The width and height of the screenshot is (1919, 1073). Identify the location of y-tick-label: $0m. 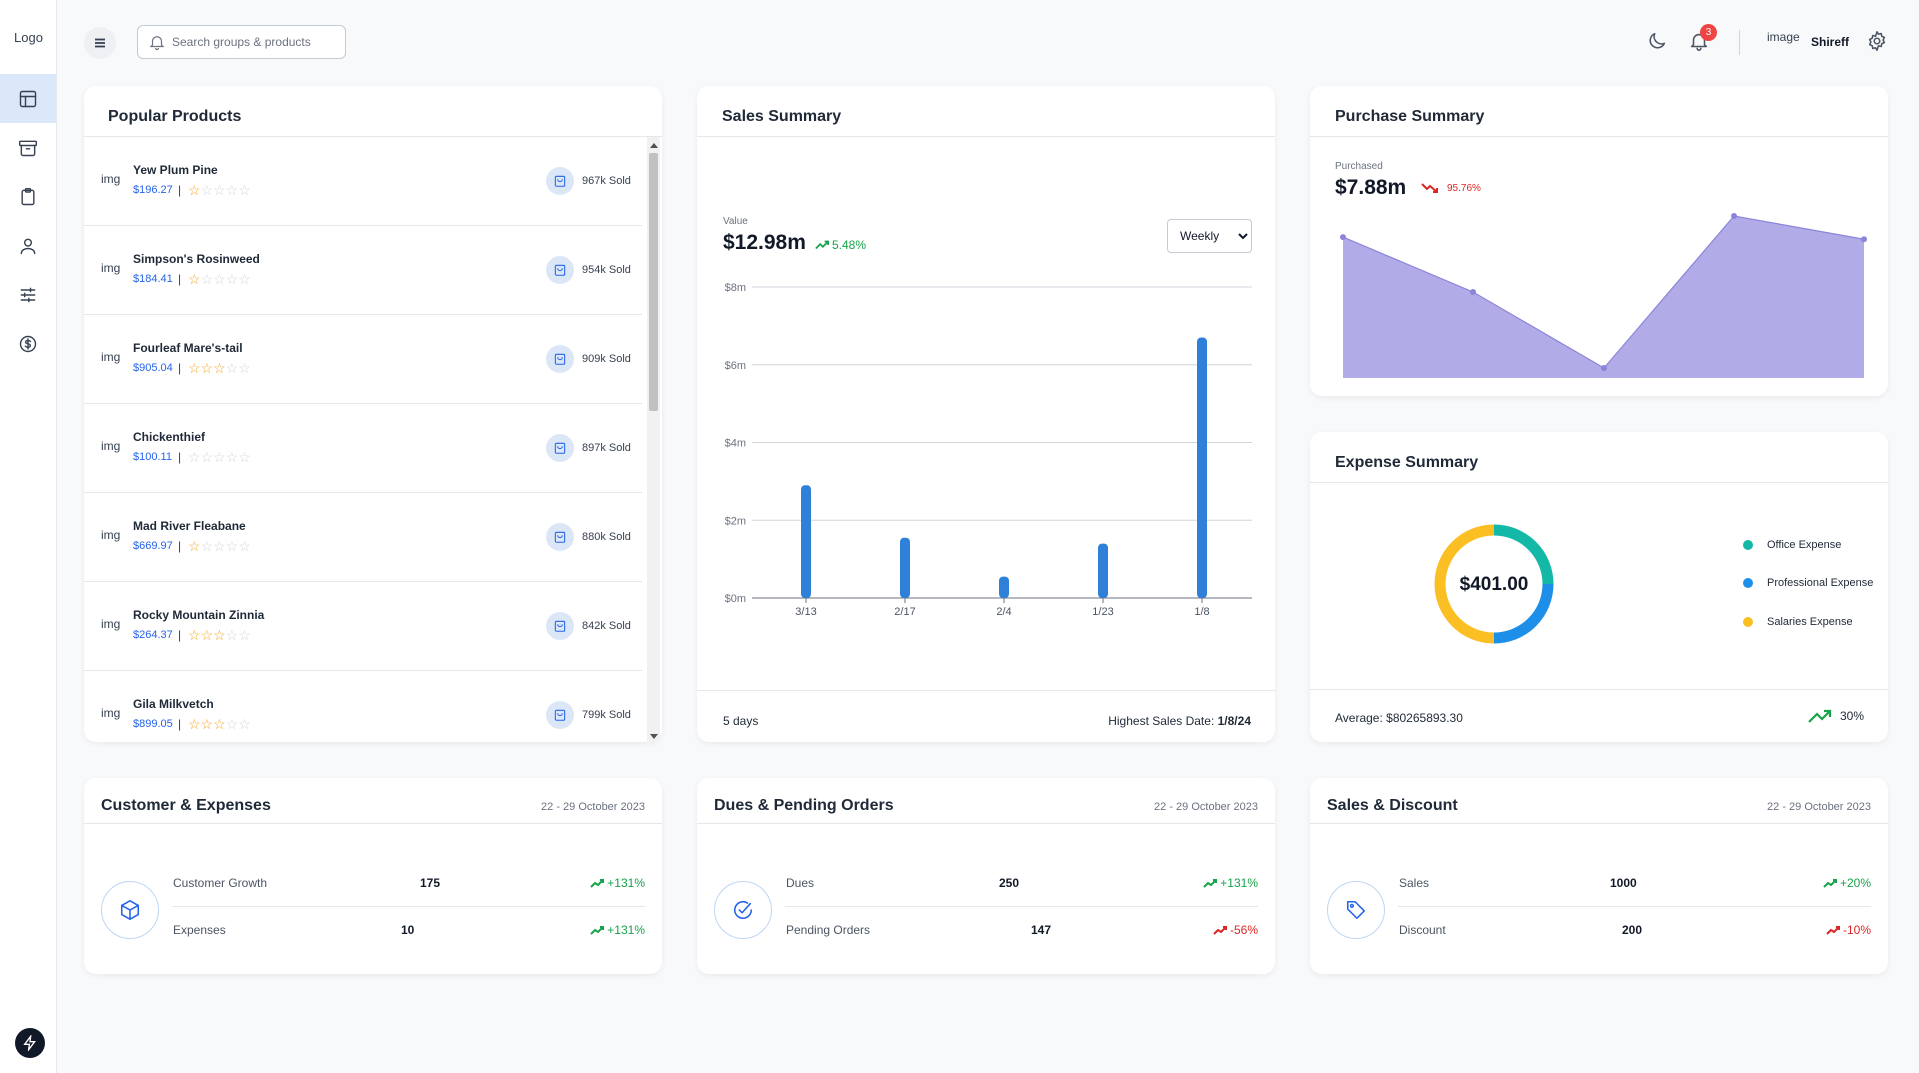
(735, 599).